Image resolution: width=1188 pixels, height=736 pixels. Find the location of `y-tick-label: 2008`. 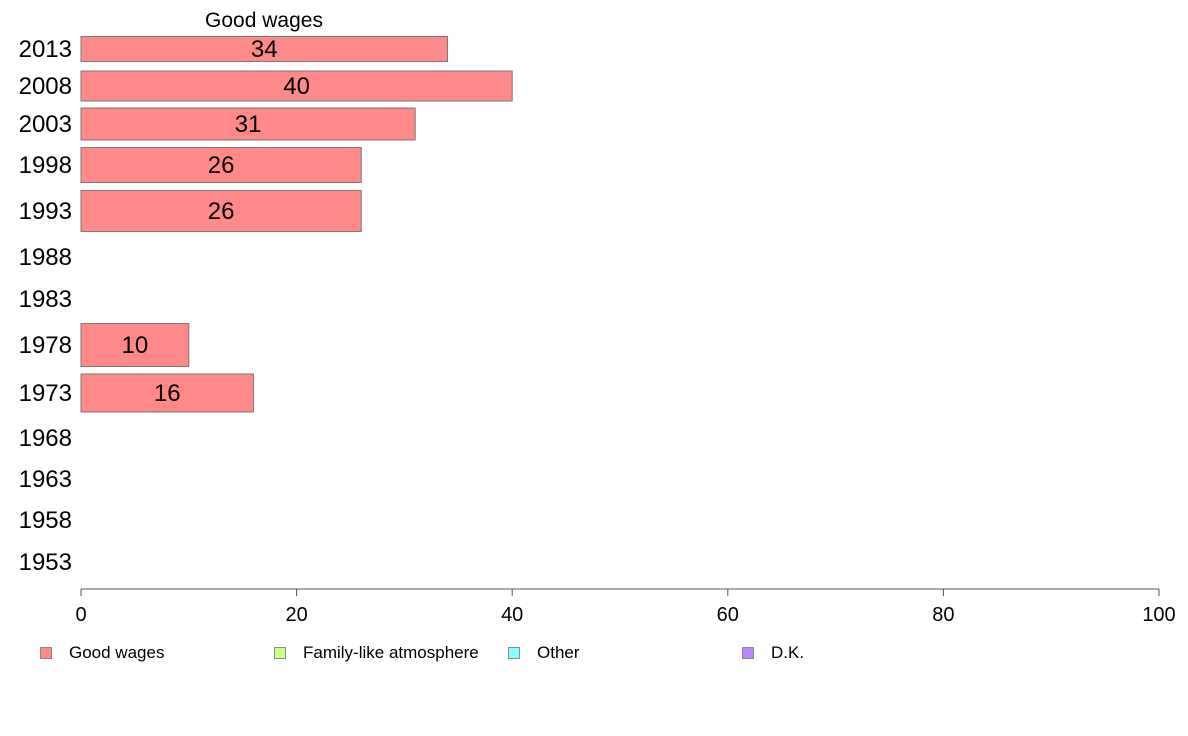

y-tick-label: 2008 is located at coordinates (45, 86).